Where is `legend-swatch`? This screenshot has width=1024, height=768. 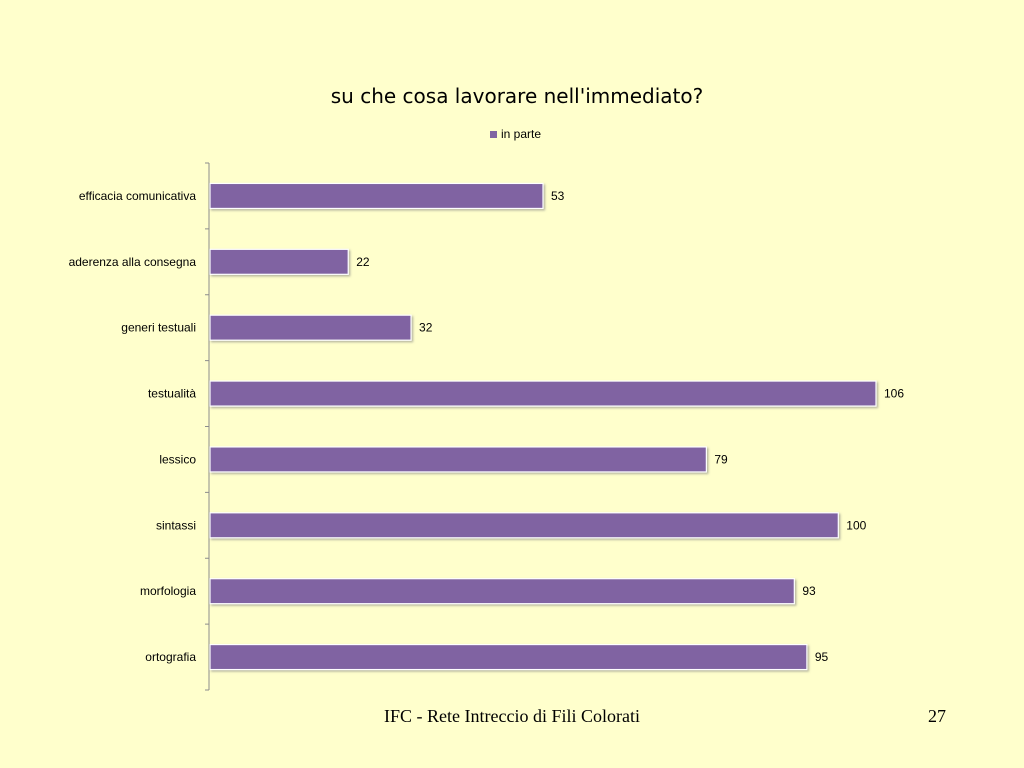 legend-swatch is located at coordinates (493, 134).